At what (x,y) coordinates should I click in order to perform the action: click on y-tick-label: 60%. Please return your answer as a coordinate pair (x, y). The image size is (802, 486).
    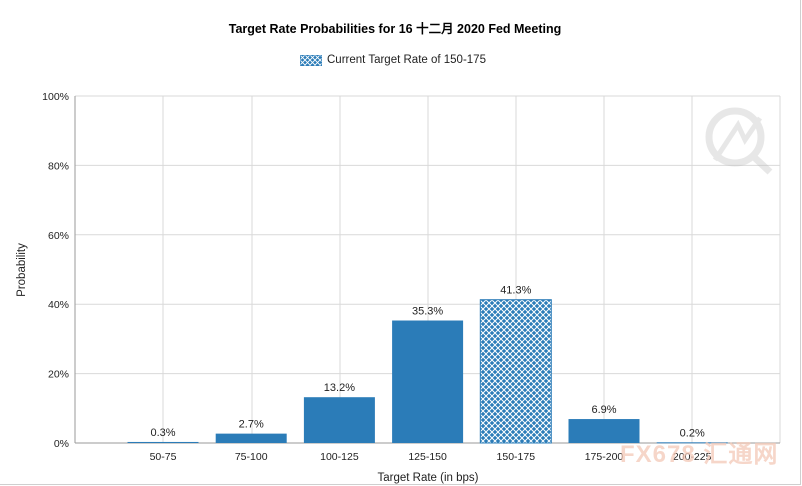
    Looking at the image, I should click on (58, 236).